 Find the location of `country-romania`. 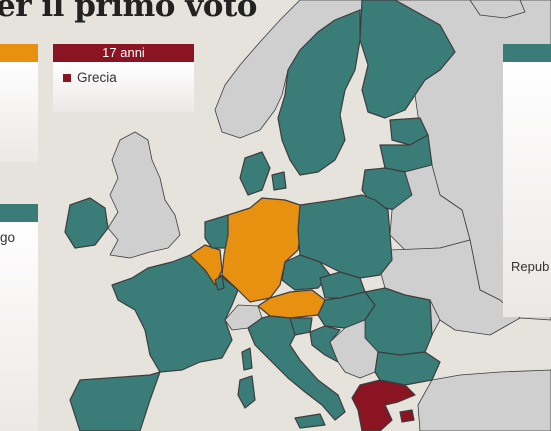

country-romania is located at coordinates (398, 321).